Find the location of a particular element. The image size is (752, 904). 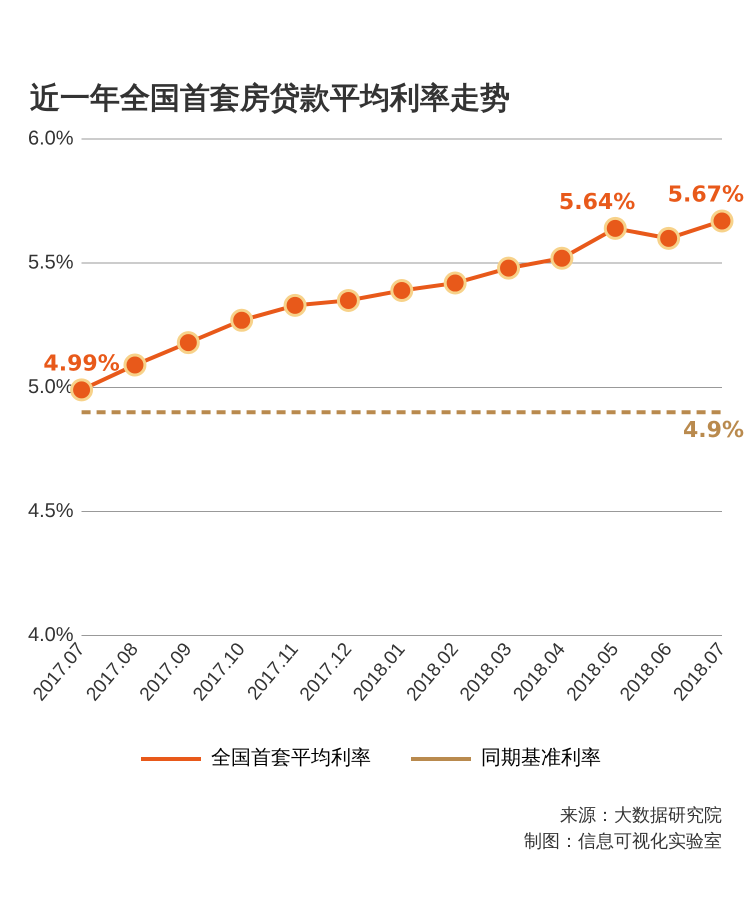

y-tick-label: 4.5% is located at coordinates (51, 511).